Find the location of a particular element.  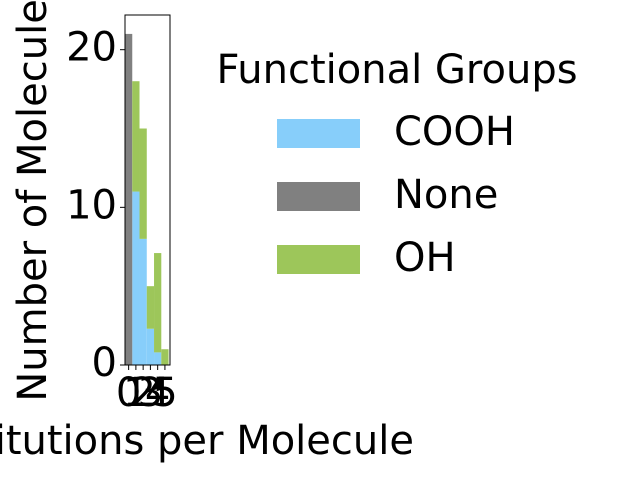

x-tick-label: 0 is located at coordinates (128, 393).